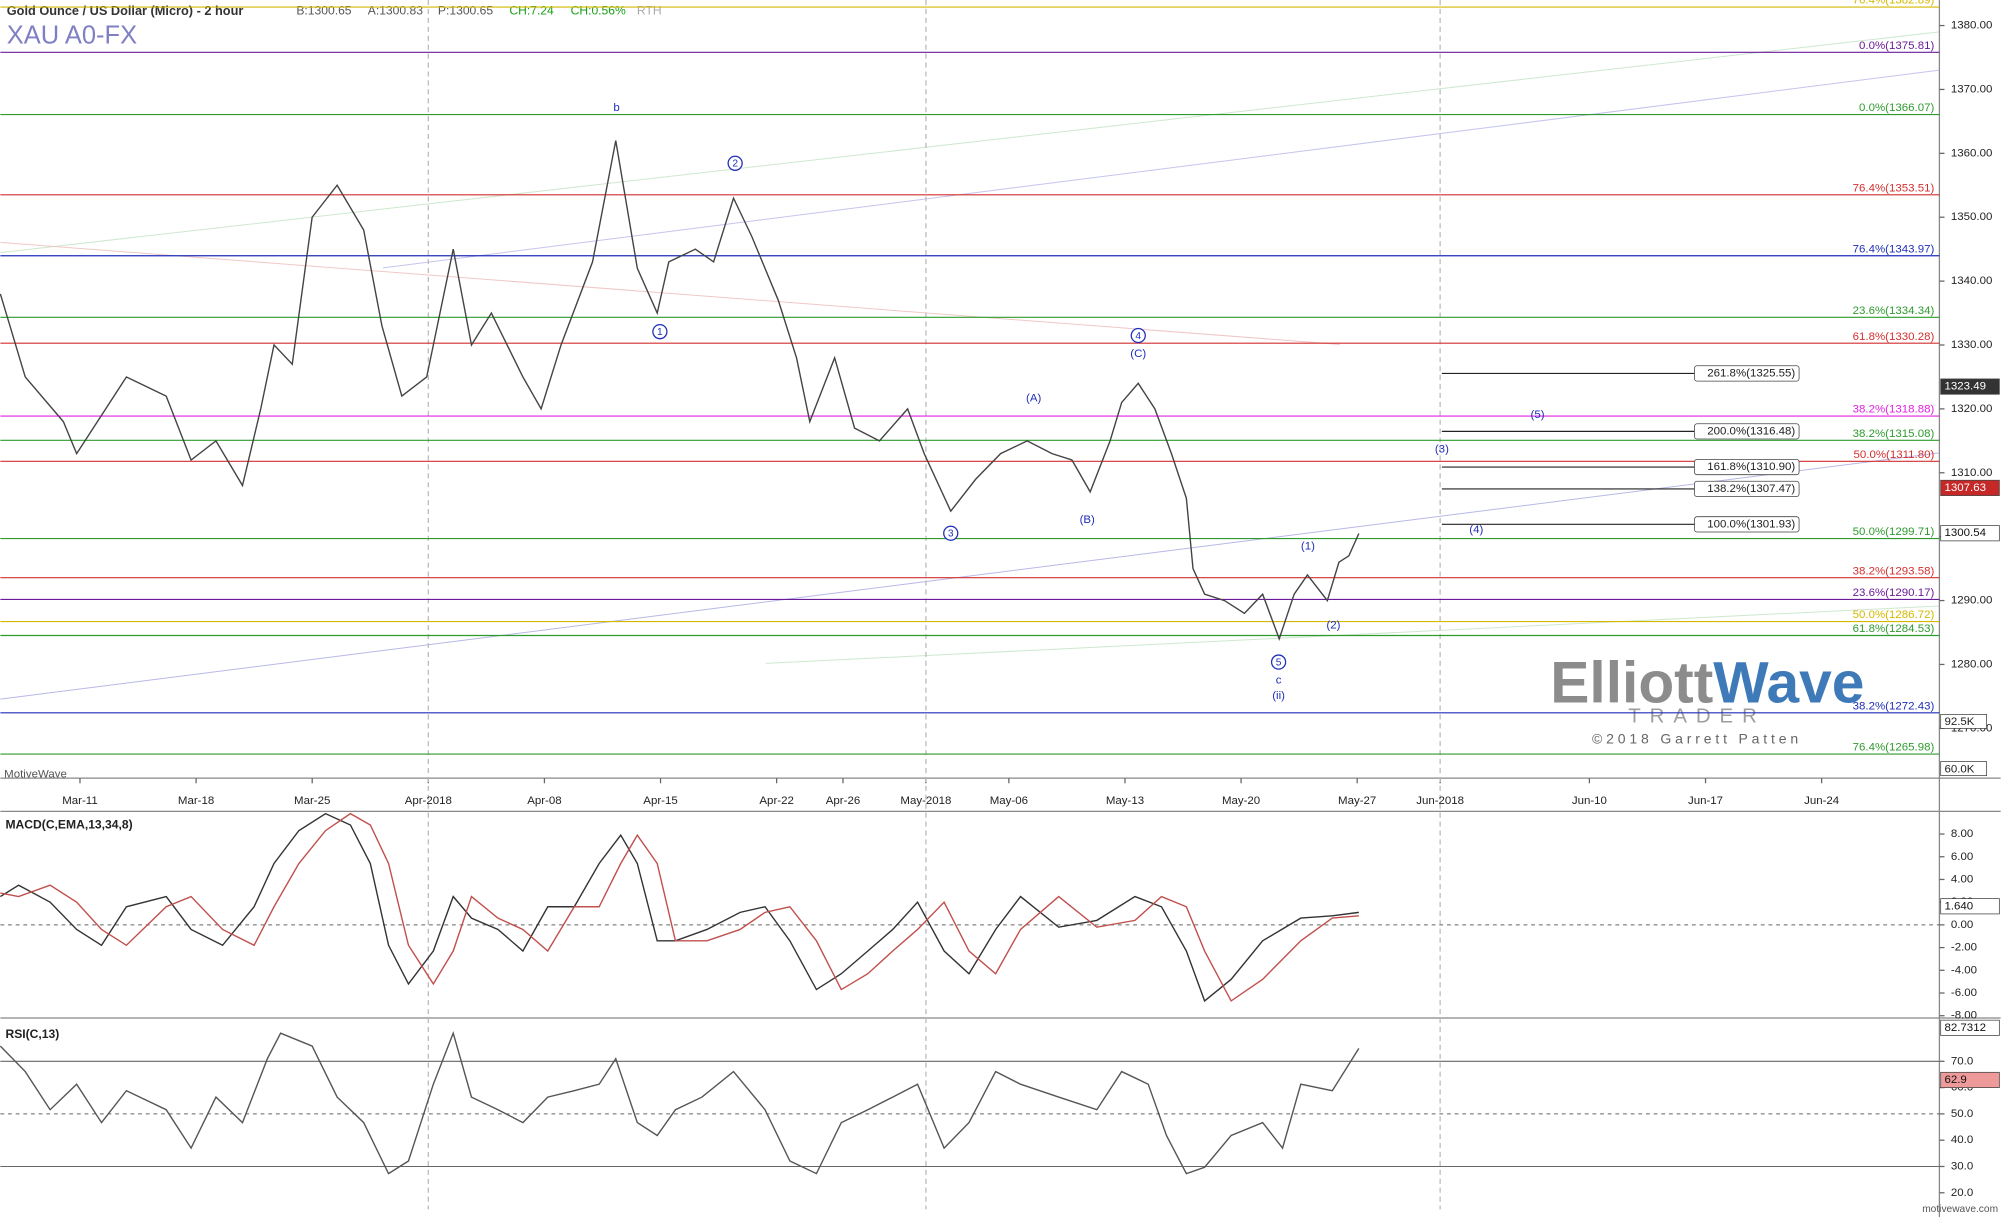 The height and width of the screenshot is (1217, 2001). What do you see at coordinates (1965, 387) in the screenshot?
I see `price-marker-label: 1323.49` at bounding box center [1965, 387].